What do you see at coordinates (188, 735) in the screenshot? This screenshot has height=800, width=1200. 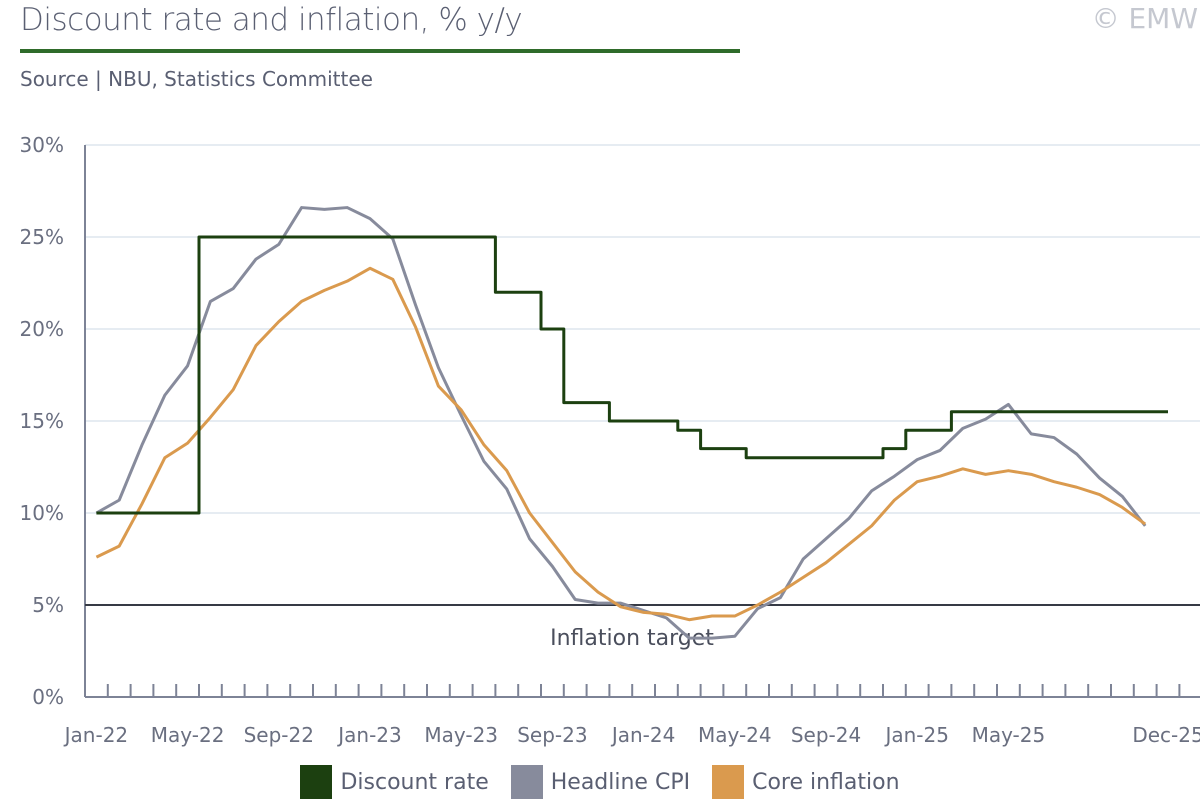 I see `x-tick-label: May-22` at bounding box center [188, 735].